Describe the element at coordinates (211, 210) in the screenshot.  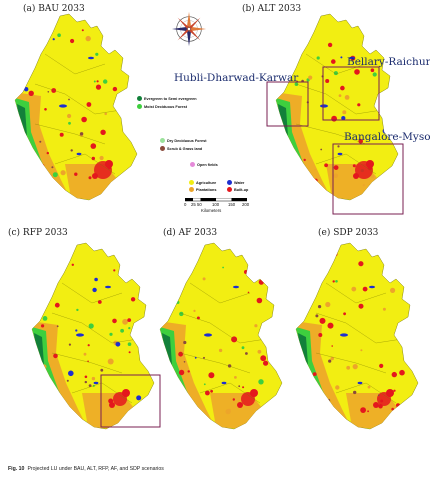
I see `scale-unit: Kilometers` at that location.